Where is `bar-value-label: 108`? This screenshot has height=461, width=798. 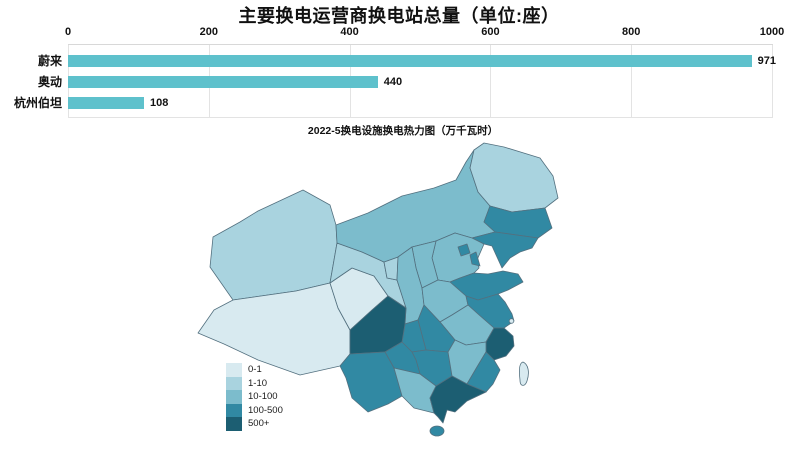 bar-value-label: 108 is located at coordinates (159, 103).